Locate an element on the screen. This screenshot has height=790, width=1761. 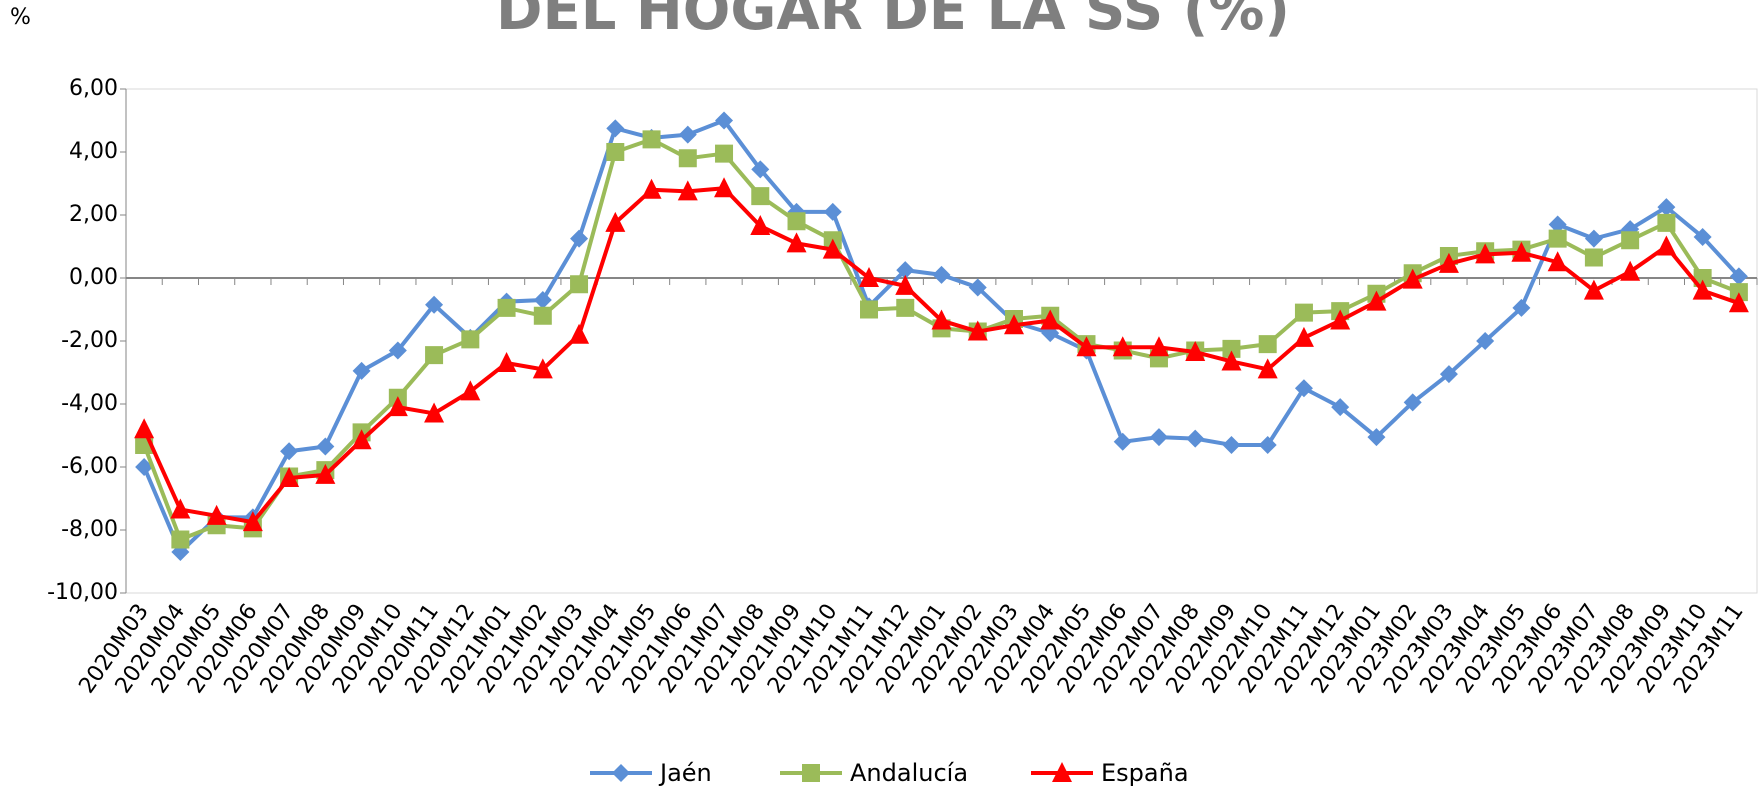
y-tick-label: -8,00 is located at coordinates (89, 529).